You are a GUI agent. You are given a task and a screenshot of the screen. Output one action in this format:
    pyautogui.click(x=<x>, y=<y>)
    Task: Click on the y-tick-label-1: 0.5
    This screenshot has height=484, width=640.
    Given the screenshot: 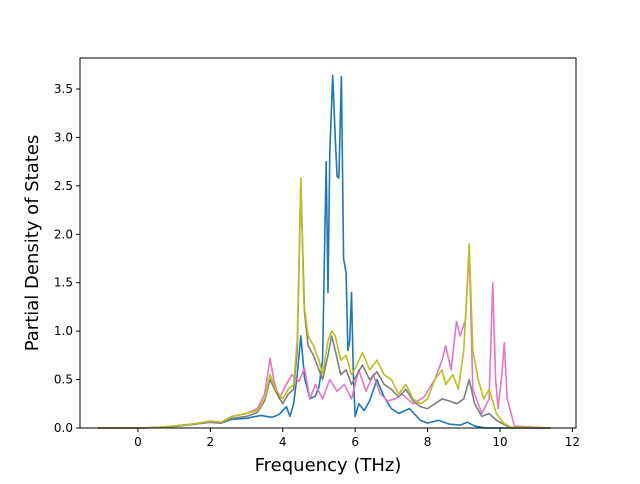 What is the action you would take?
    pyautogui.click(x=63, y=380)
    